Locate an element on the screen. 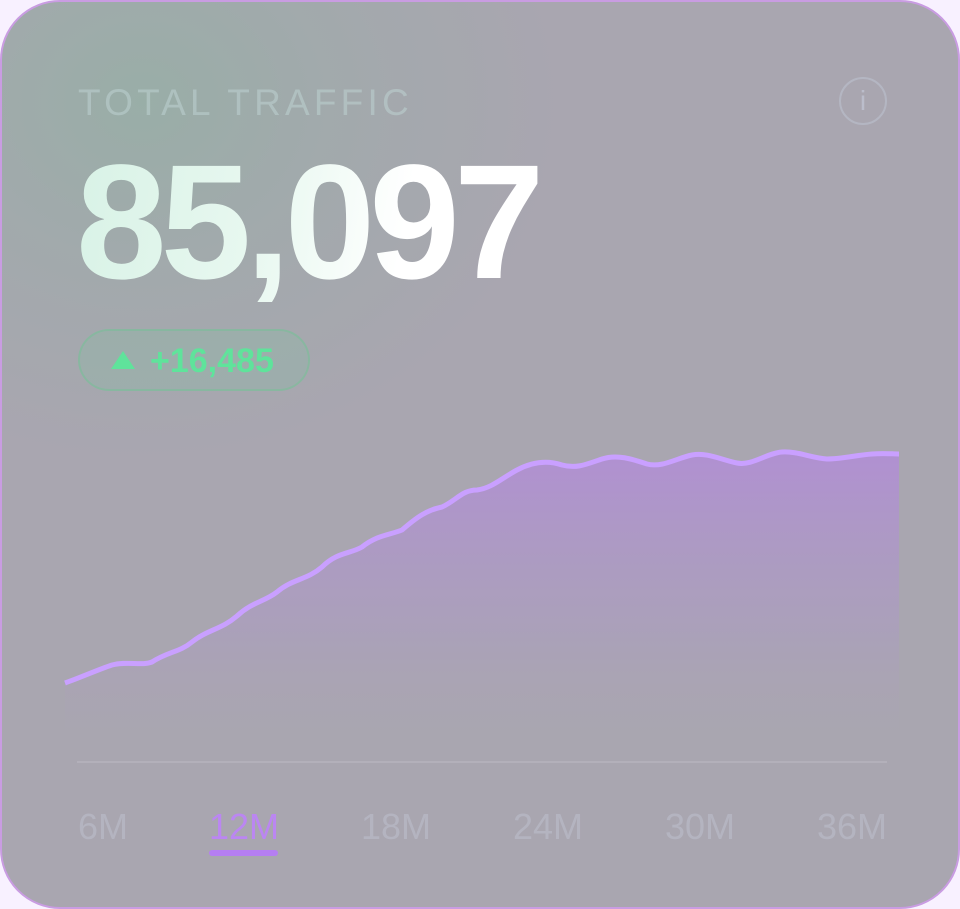  info-icon: i is located at coordinates (863, 101).